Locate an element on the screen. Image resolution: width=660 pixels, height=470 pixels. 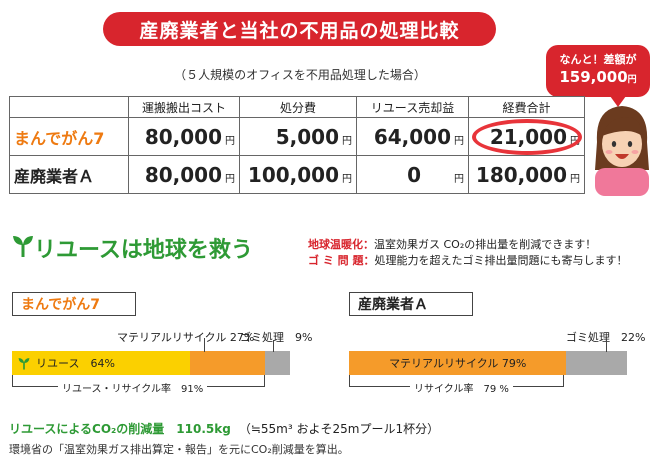
reuse-heading: リユースは地球を救う is located at coordinates (143, 250).